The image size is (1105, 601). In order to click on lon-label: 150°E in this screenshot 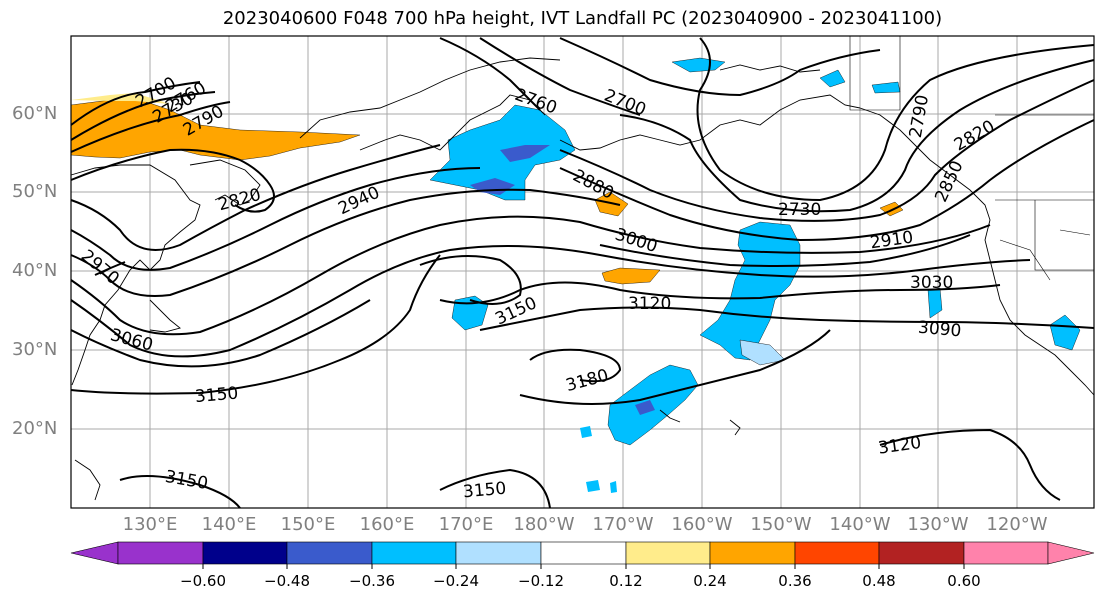, I will do `click(308, 524)`.